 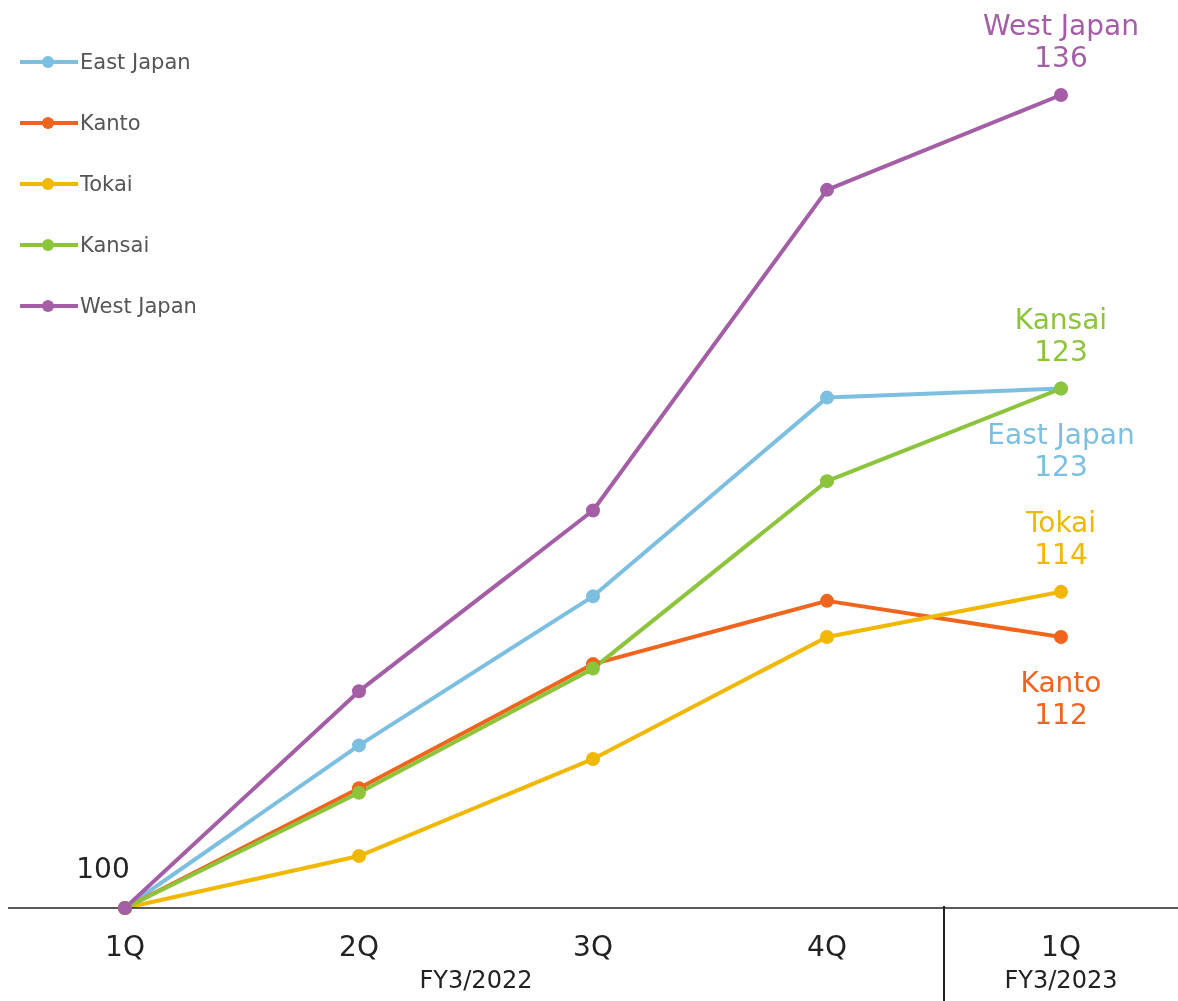 What do you see at coordinates (1061, 57) in the screenshot?
I see `data-label: 136` at bounding box center [1061, 57].